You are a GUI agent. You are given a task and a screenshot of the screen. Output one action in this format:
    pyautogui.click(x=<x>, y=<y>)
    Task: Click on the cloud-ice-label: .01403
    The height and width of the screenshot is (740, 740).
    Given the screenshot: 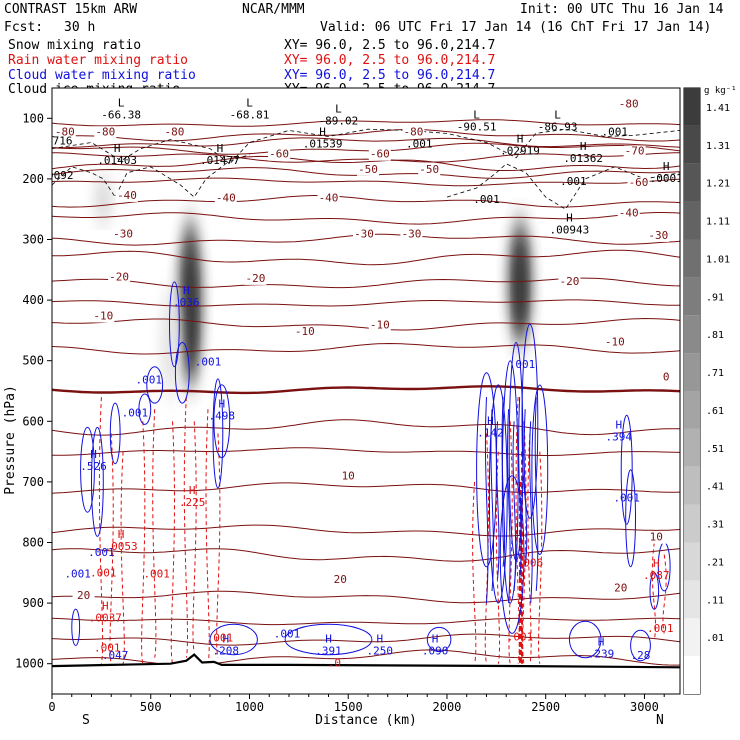 What is the action you would take?
    pyautogui.click(x=117, y=160)
    